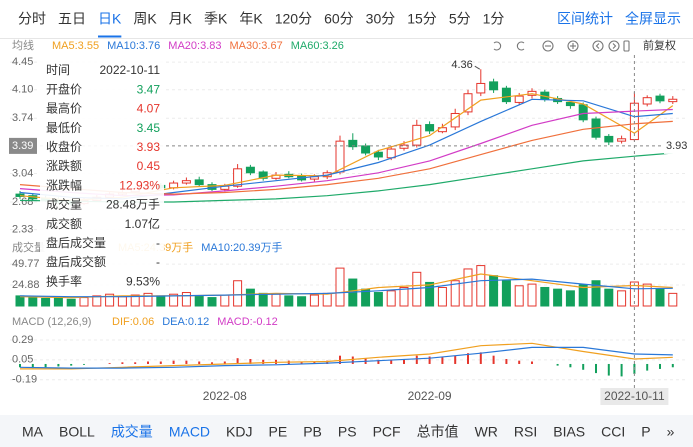  What do you see at coordinates (225, 396) in the screenshot?
I see `x-tick-label: 2022-08` at bounding box center [225, 396].